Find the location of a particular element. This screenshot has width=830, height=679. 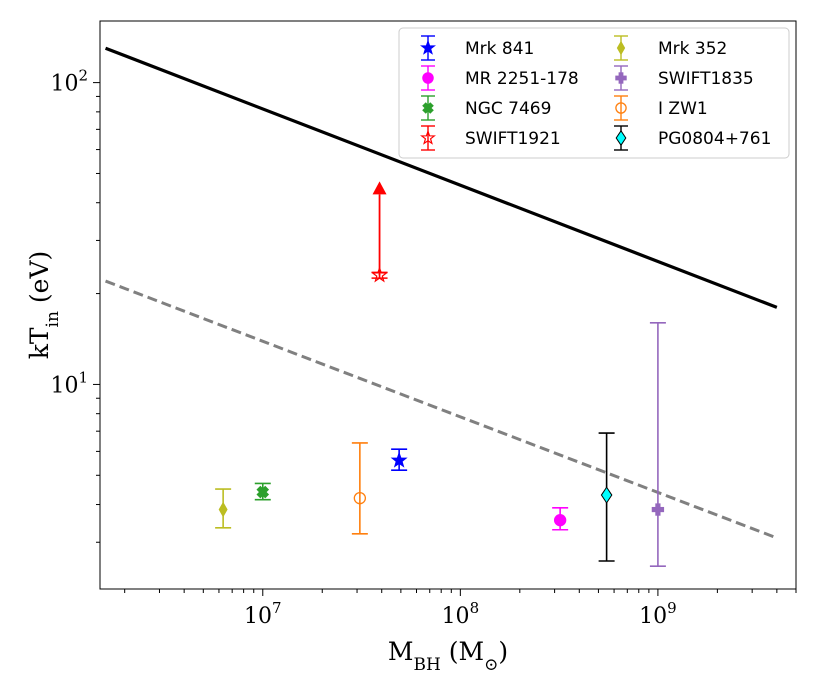

x-tick-label: 10⁸ is located at coordinates (461, 614).